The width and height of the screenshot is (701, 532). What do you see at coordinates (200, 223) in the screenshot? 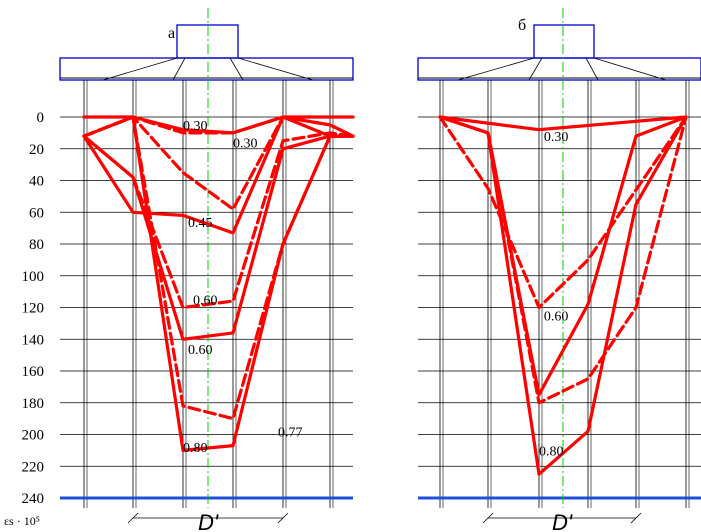
I see `contour-value-label: 0.45` at bounding box center [200, 223].